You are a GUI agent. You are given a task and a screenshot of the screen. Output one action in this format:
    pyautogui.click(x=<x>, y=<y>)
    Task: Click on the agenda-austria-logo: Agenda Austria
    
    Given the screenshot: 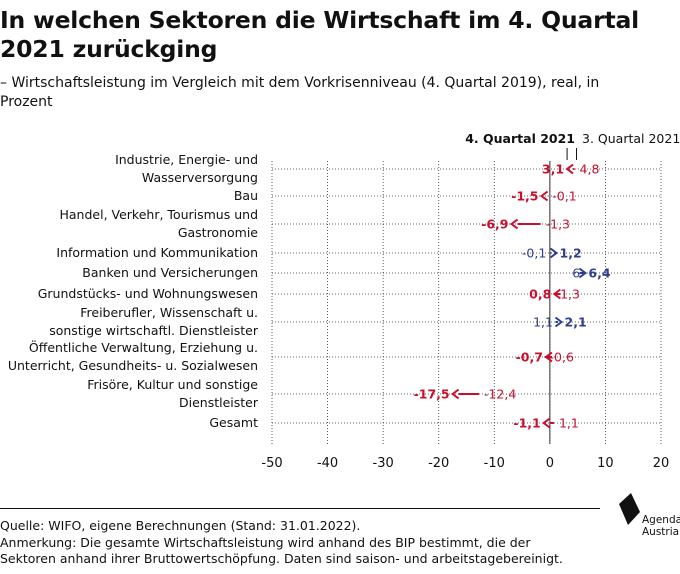 What is the action you would take?
    pyautogui.click(x=647, y=522)
    